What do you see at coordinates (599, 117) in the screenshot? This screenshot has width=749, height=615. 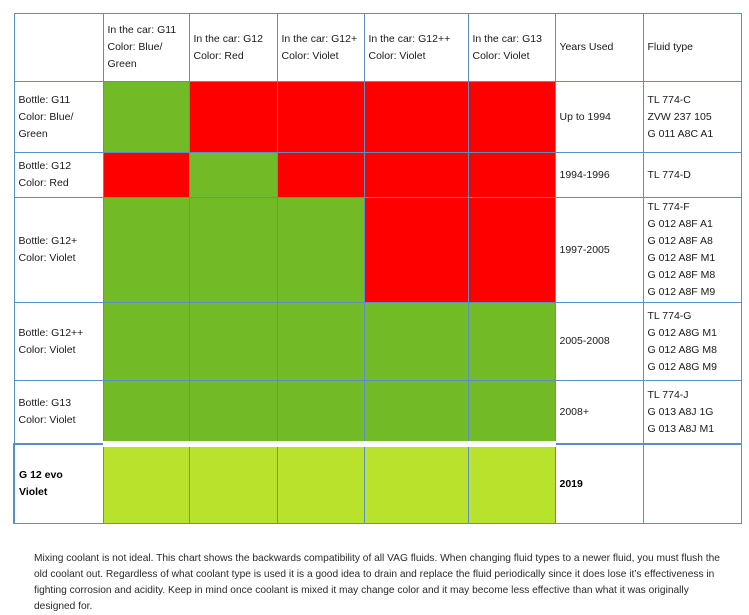 I see `years-cell: Up to 1994` at bounding box center [599, 117].